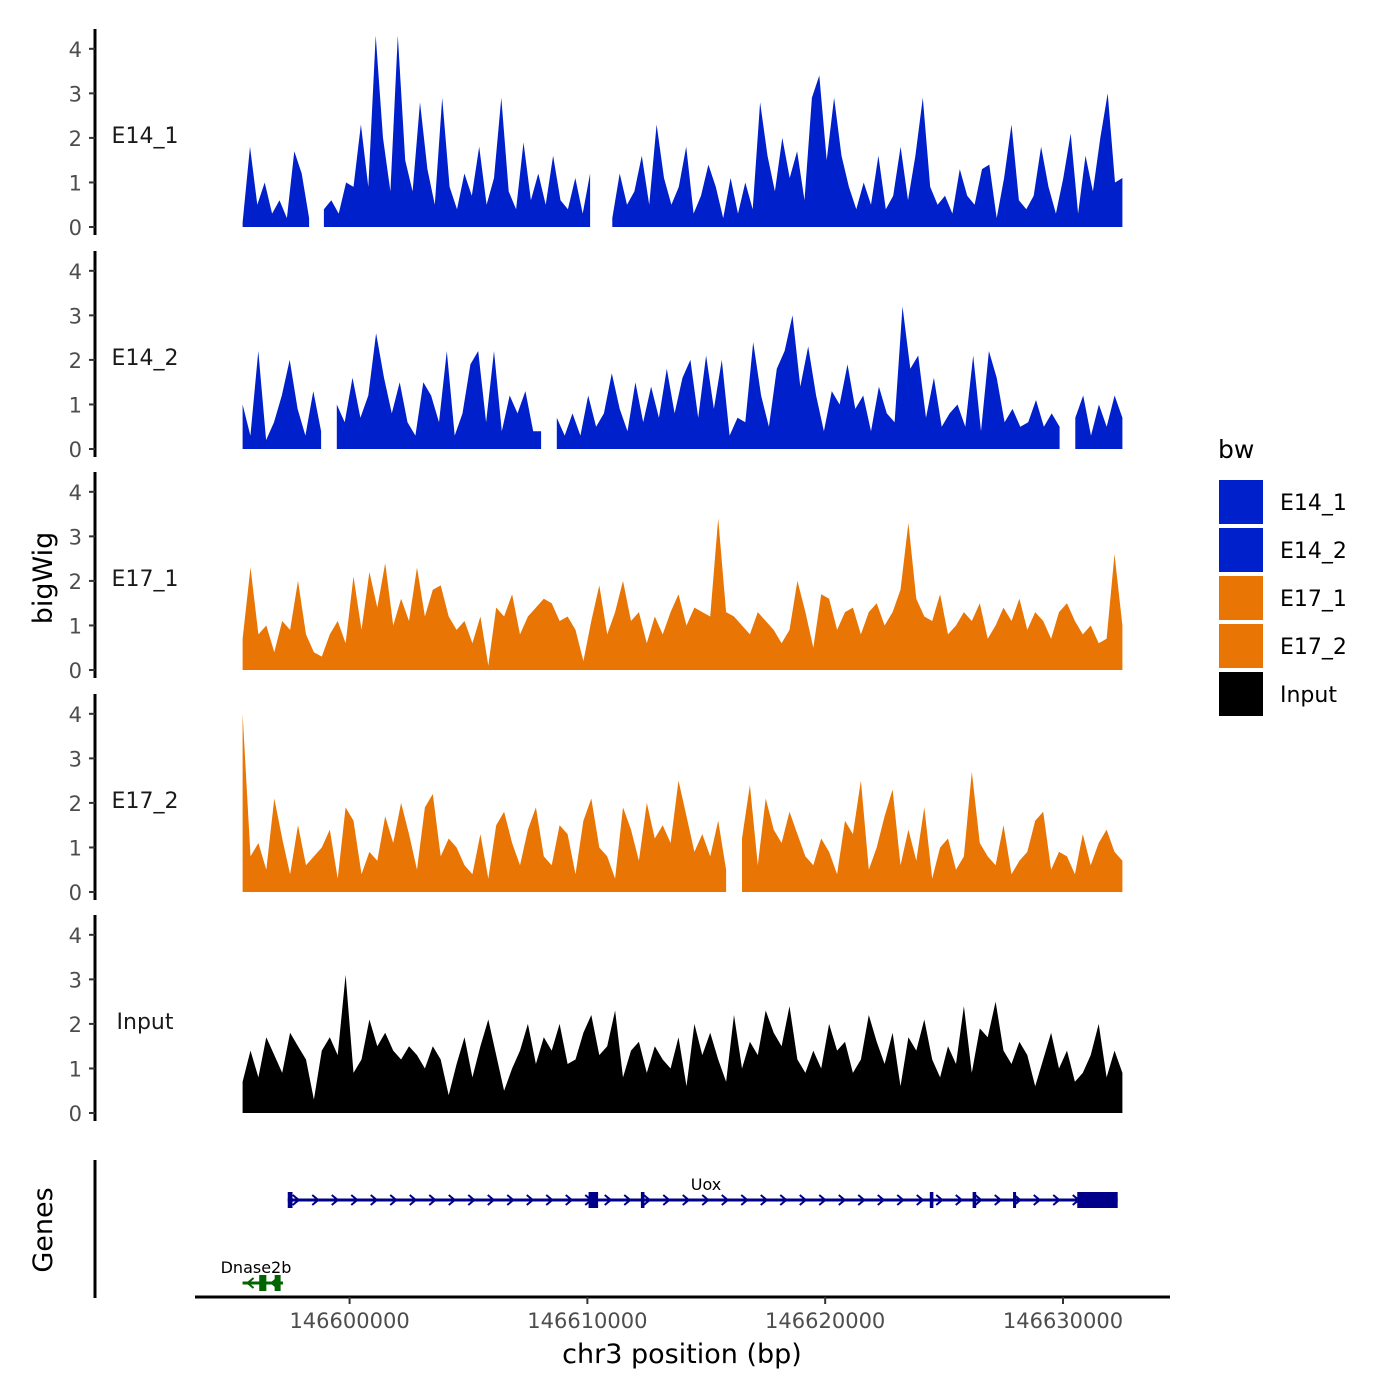 This screenshot has width=1400, height=1400. I want to click on legend: bw E14_1 E14_2 E17_1 E17_2 Input, so click(1282, 575).